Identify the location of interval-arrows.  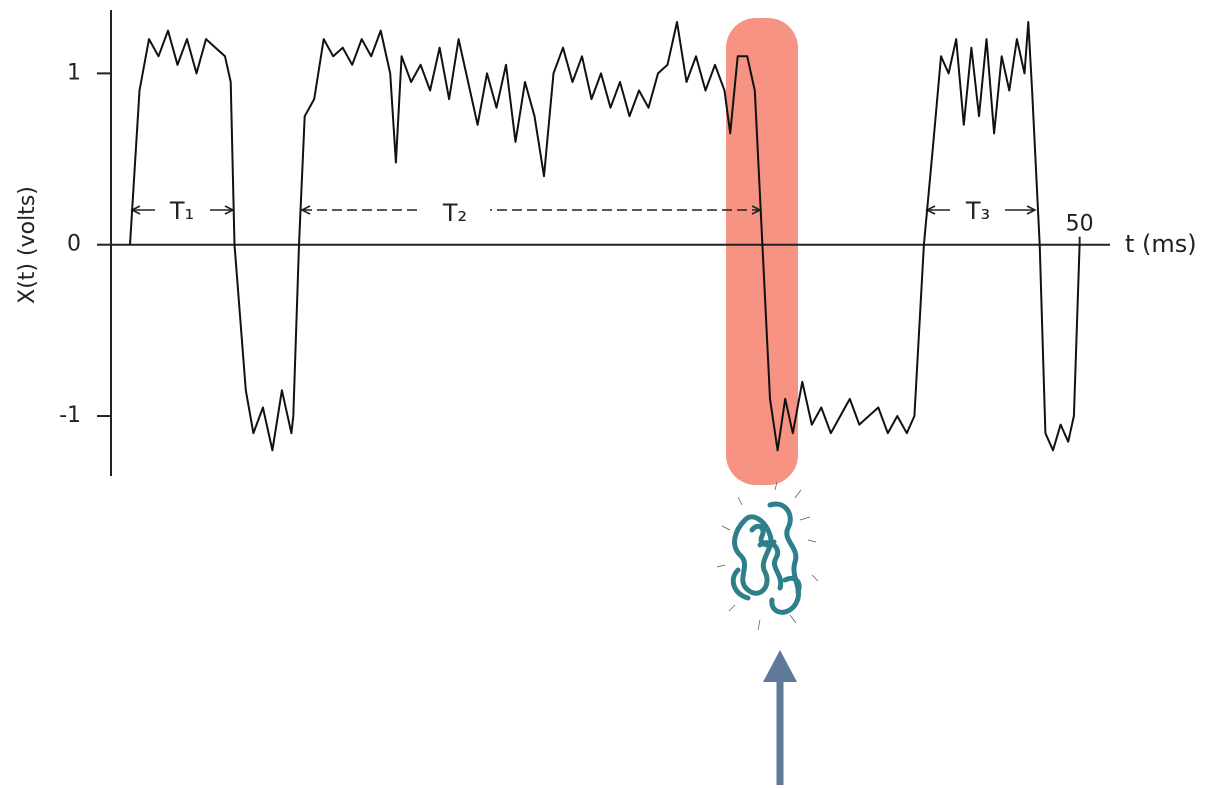
(583, 210).